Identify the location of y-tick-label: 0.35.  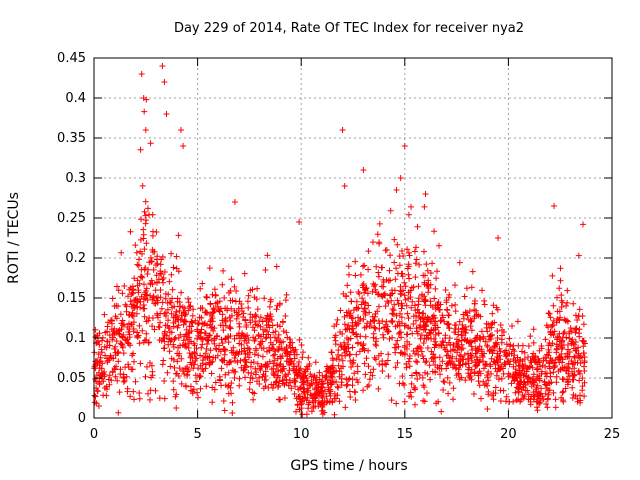
(71, 138).